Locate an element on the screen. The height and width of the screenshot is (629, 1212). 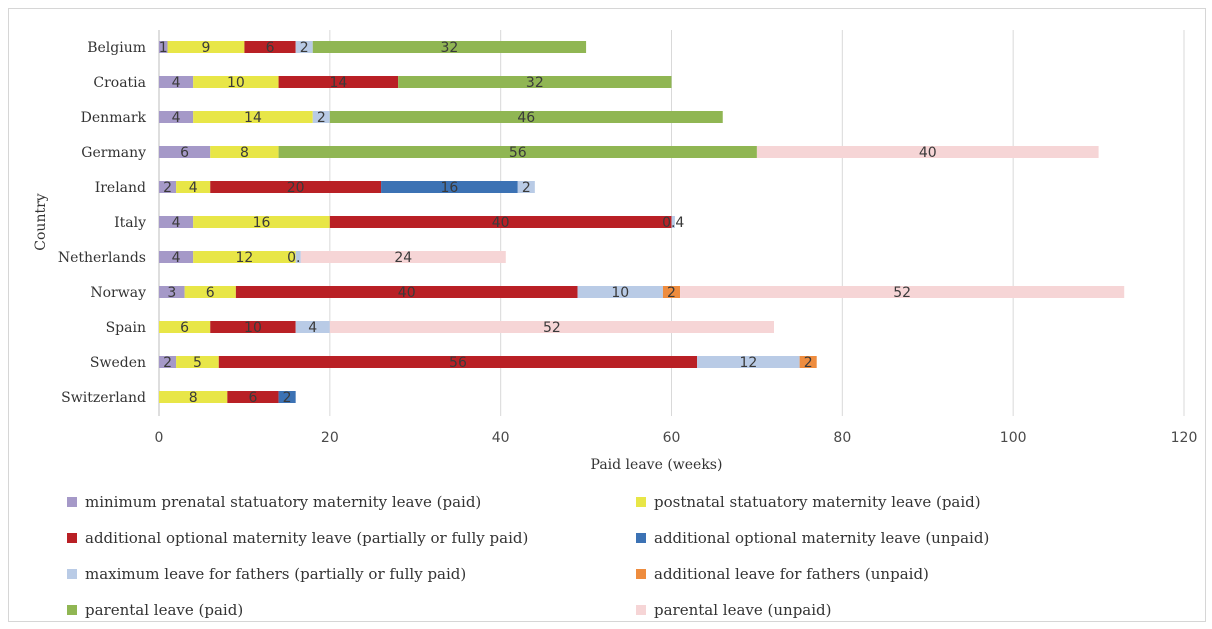
data-label: 46 is located at coordinates (526, 118).